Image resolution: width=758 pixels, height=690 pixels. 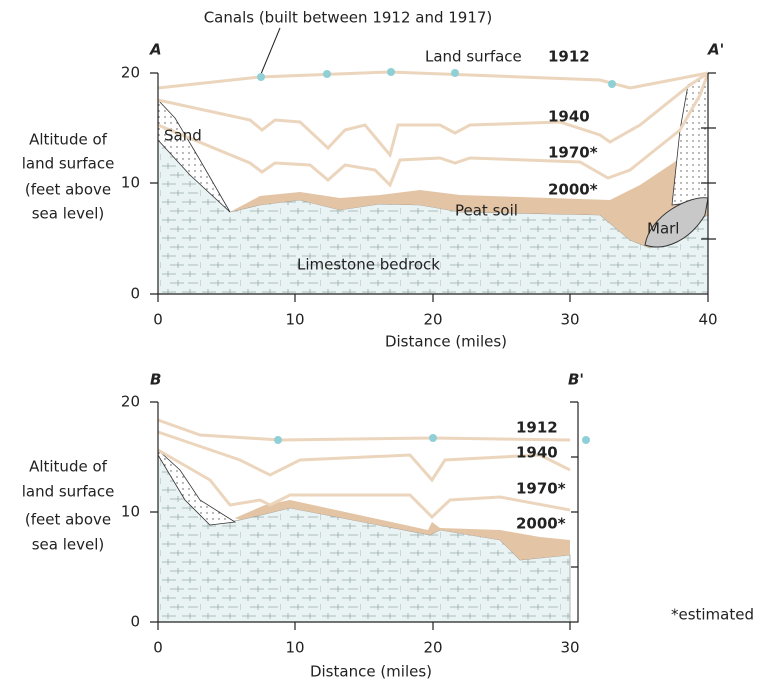 I want to click on sand-right, so click(x=690, y=139).